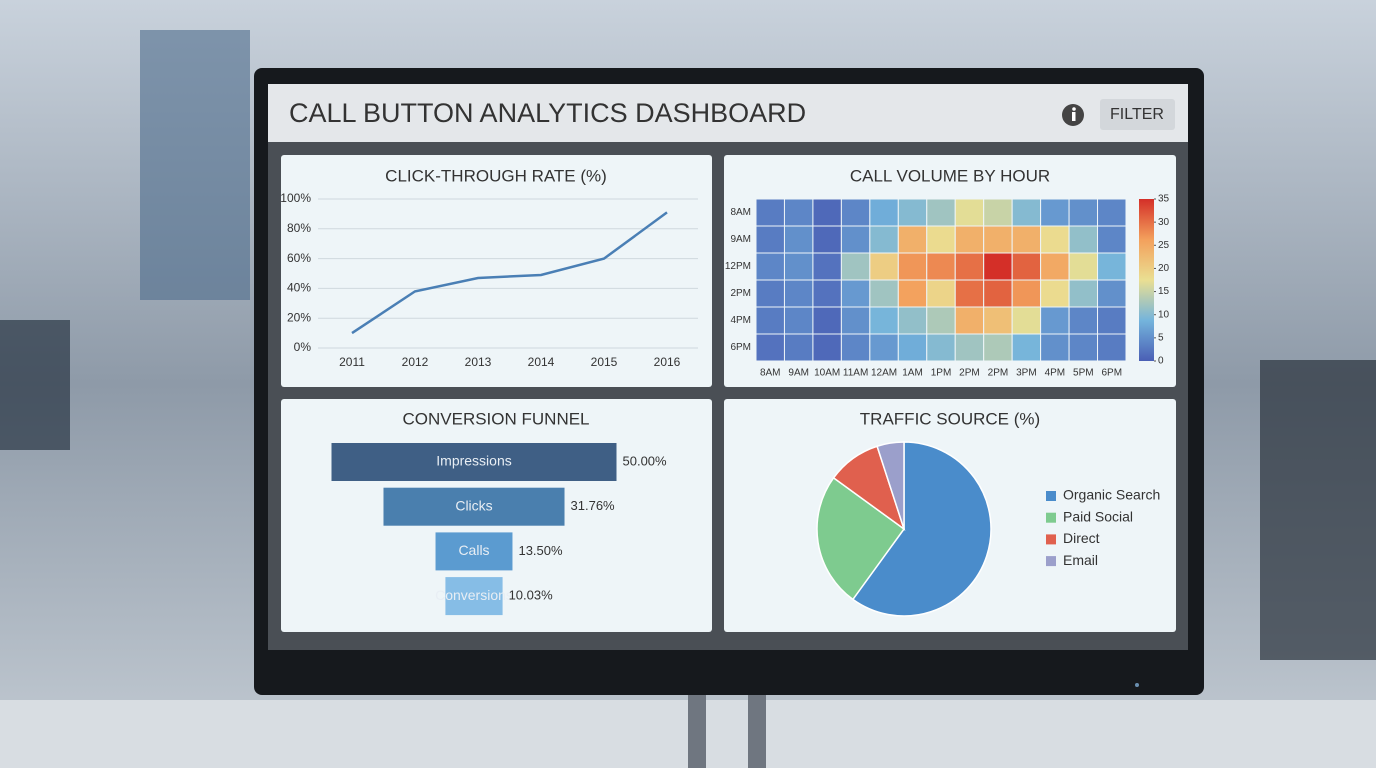 The height and width of the screenshot is (768, 1376). Describe the element at coordinates (1098, 516) in the screenshot. I see `legend-label: Paid Social` at that location.